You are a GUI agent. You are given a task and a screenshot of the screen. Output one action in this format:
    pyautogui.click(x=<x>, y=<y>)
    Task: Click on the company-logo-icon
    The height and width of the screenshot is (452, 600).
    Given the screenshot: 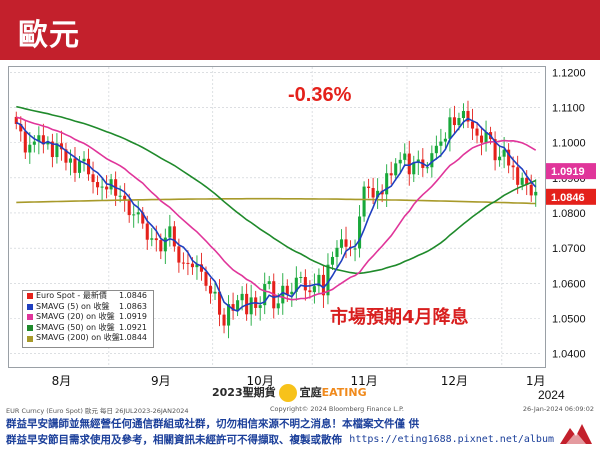 What is the action you would take?
    pyautogui.click(x=576, y=434)
    